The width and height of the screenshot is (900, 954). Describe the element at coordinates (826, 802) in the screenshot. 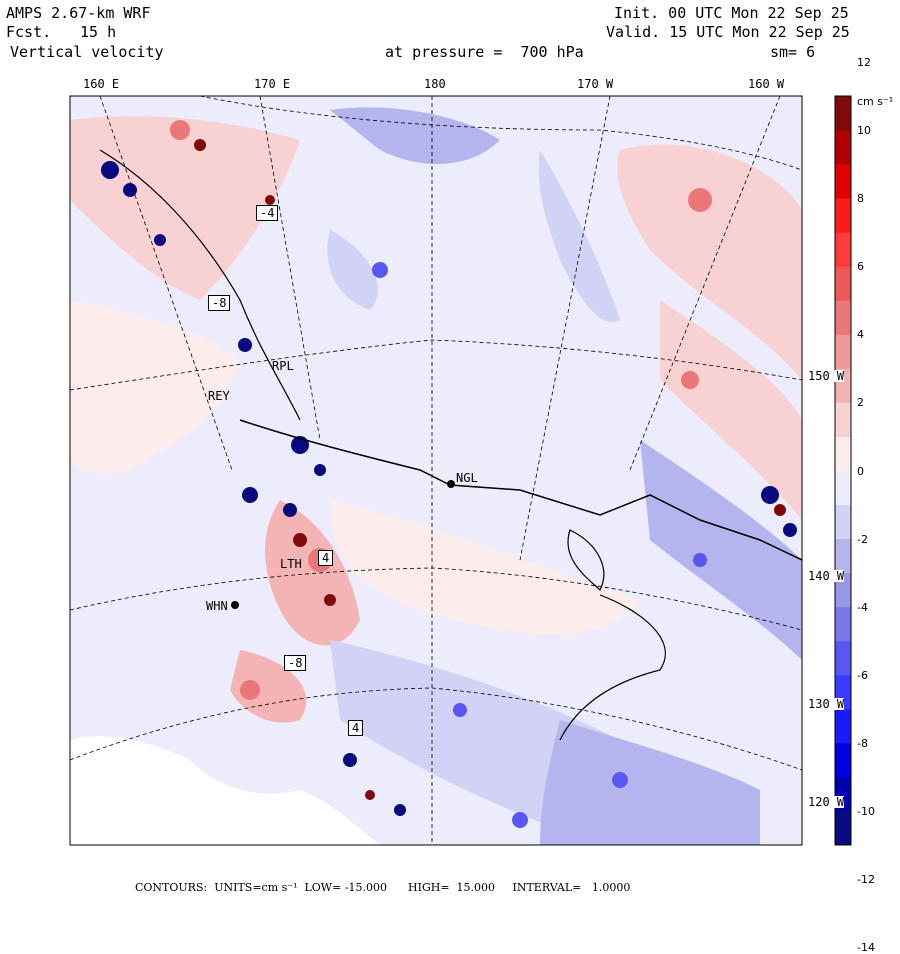

I see `lat-label: 120 W` at that location.